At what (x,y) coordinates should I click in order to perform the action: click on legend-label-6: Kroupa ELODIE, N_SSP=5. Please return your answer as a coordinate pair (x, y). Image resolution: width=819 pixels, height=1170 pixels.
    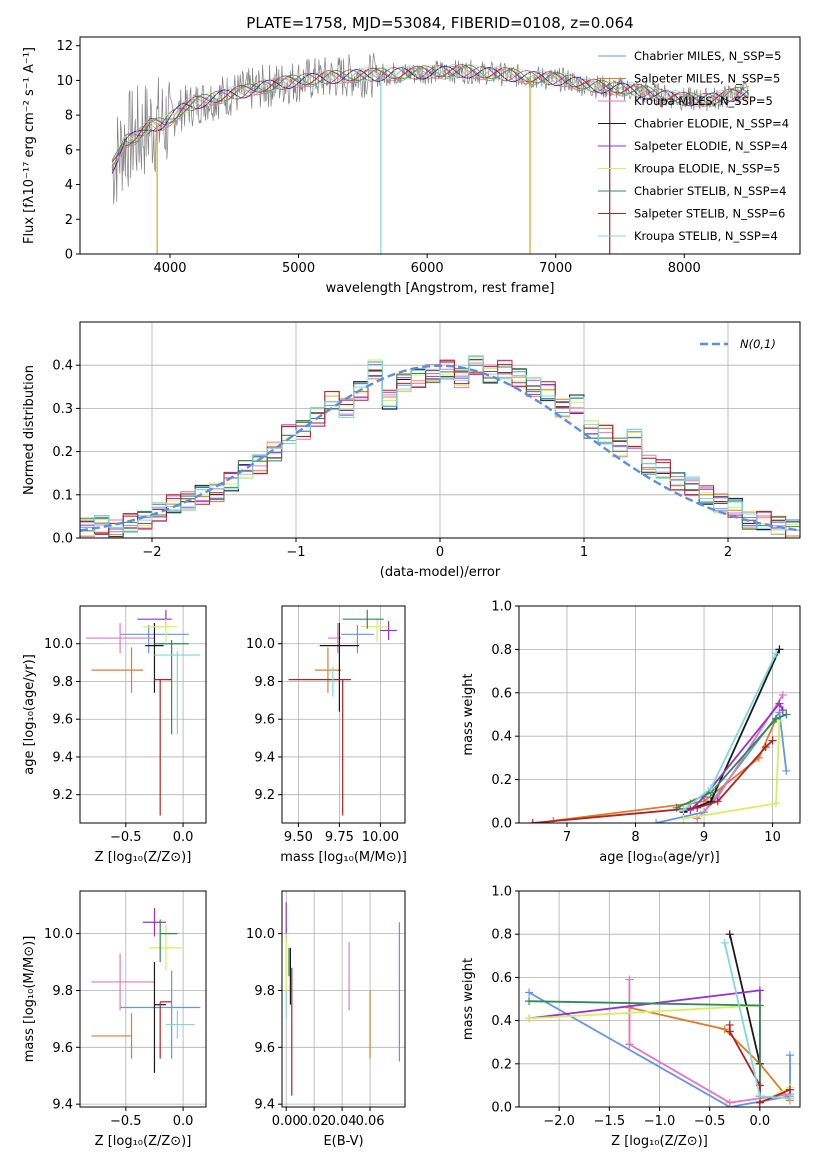
    Looking at the image, I should click on (707, 169).